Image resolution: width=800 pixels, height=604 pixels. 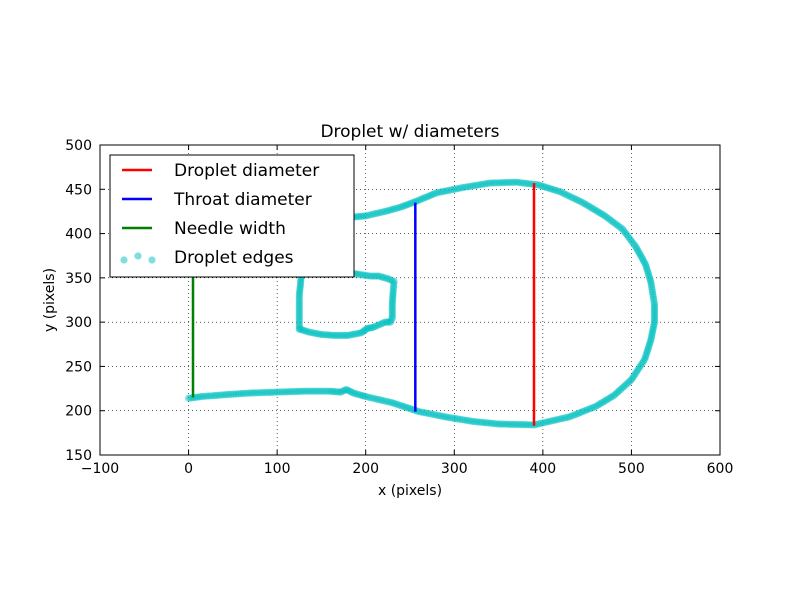 What do you see at coordinates (410, 491) in the screenshot?
I see `x-axis-label: x (pixels)` at bounding box center [410, 491].